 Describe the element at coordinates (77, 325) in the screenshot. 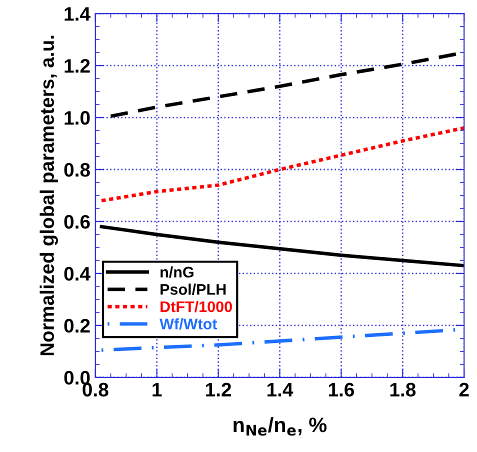

I see `y-tick-label: 0.2` at that location.